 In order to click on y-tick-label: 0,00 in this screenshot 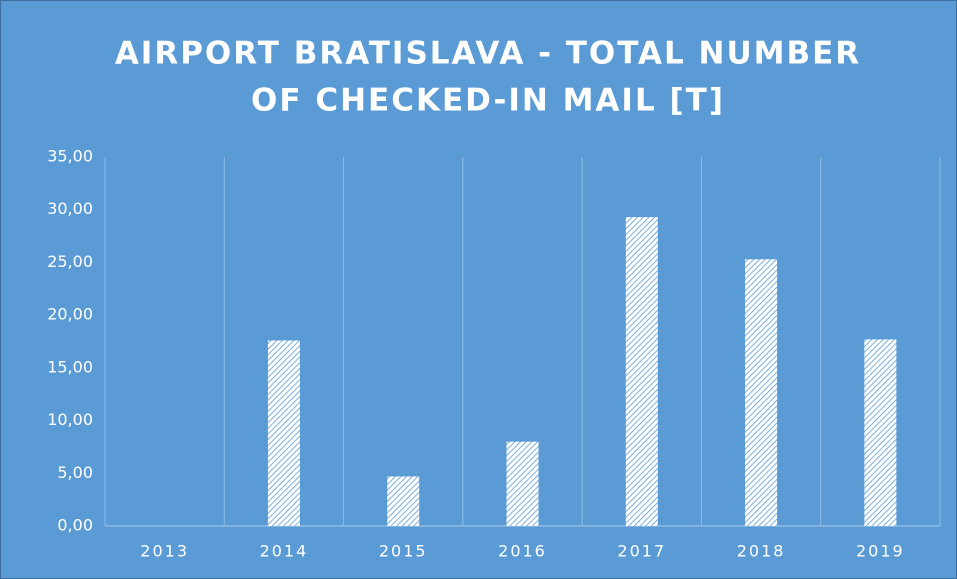, I will do `click(75, 525)`.